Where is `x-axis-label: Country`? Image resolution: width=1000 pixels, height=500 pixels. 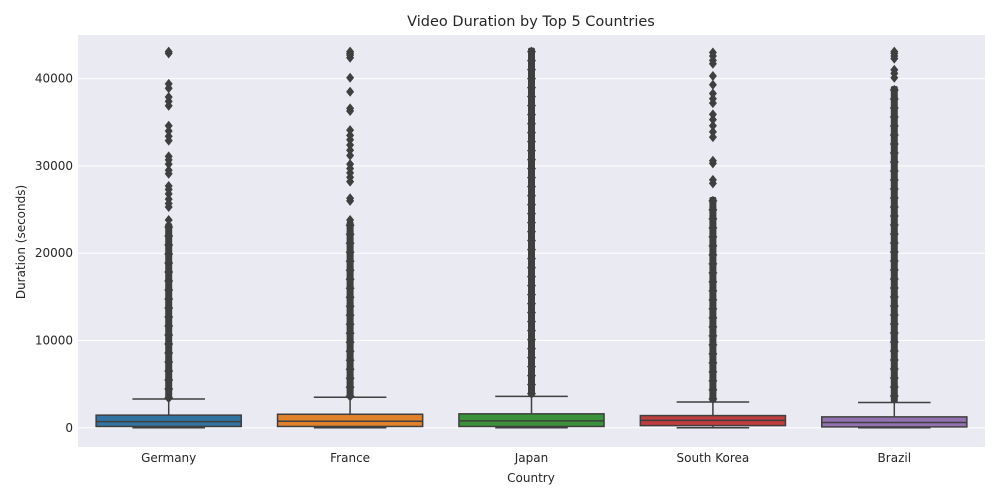
x-axis-label: Country is located at coordinates (531, 478).